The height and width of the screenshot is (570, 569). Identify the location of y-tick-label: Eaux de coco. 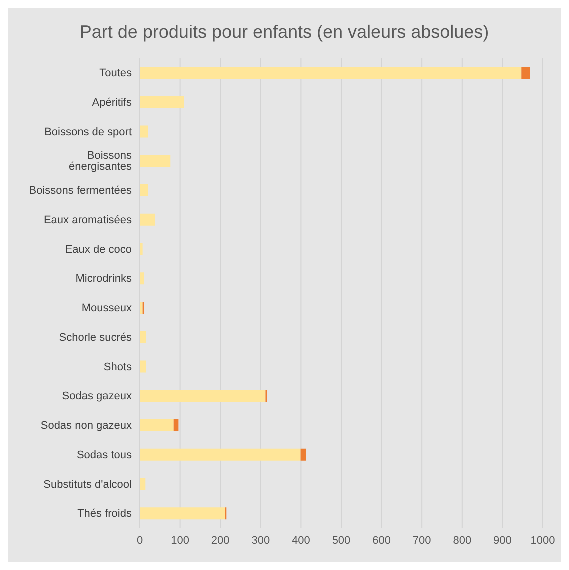
(98, 250).